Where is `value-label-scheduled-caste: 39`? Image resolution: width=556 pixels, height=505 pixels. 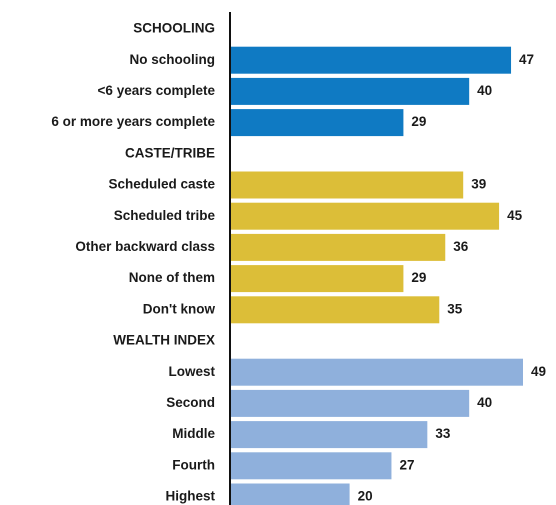
value-label-scheduled-caste: 39 is located at coordinates (478, 184).